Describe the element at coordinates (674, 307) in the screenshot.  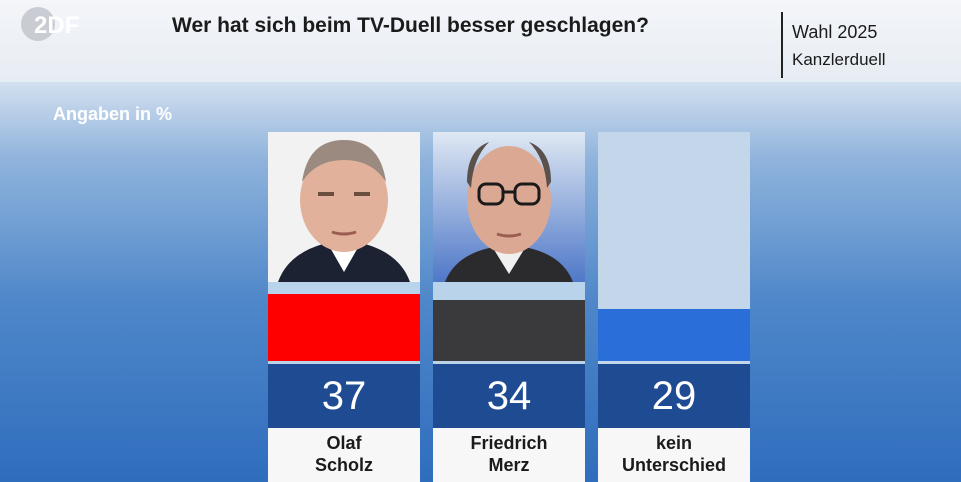
I see `bar-column-kein-unterschied: 29 kein Unterschied` at that location.